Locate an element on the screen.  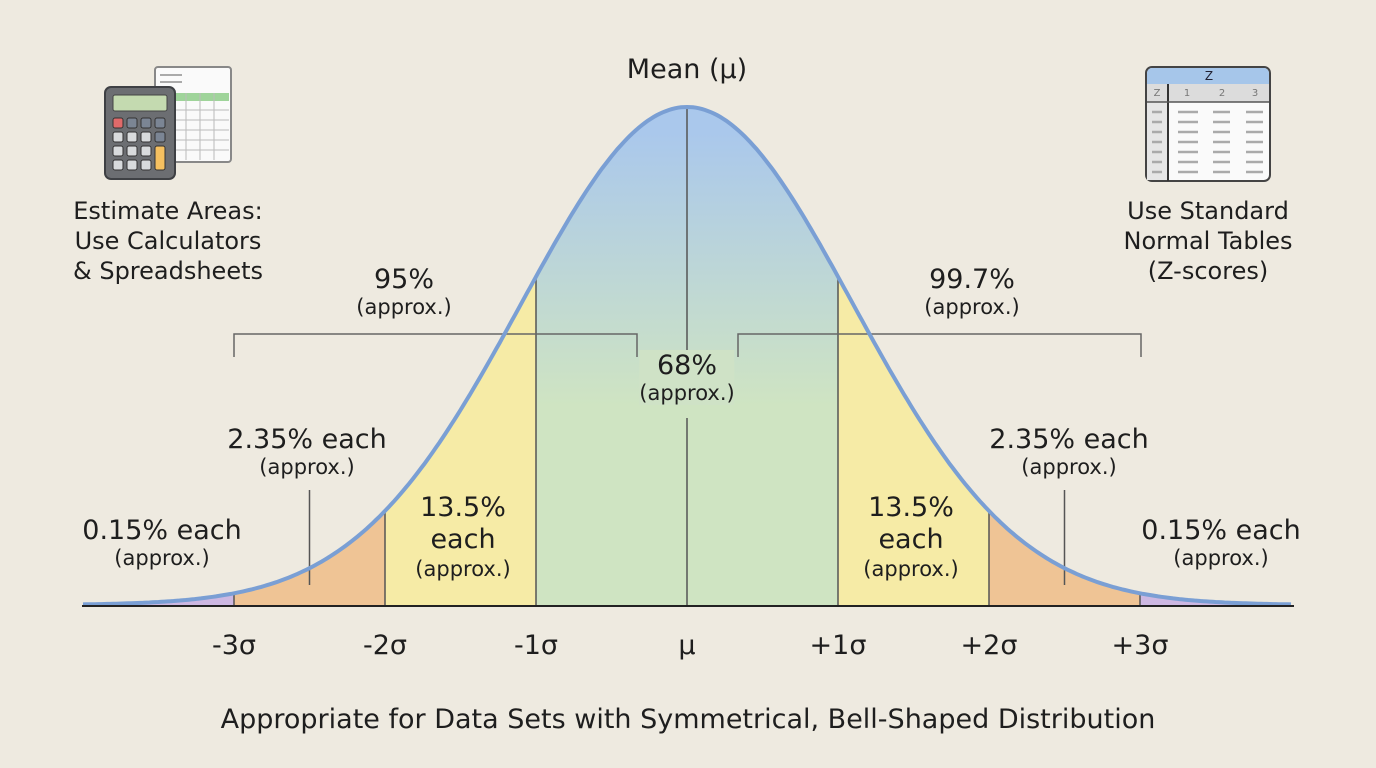
left-note-line: & Spreadsheets is located at coordinates (168, 271).